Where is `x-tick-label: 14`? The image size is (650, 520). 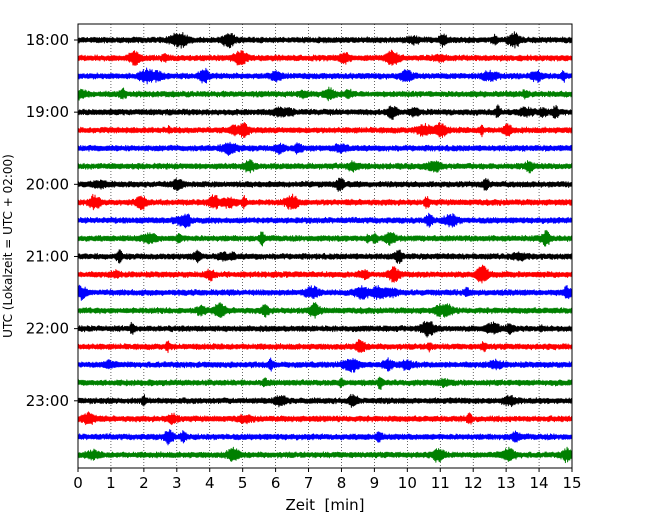
x-tick-label: 14 is located at coordinates (539, 483).